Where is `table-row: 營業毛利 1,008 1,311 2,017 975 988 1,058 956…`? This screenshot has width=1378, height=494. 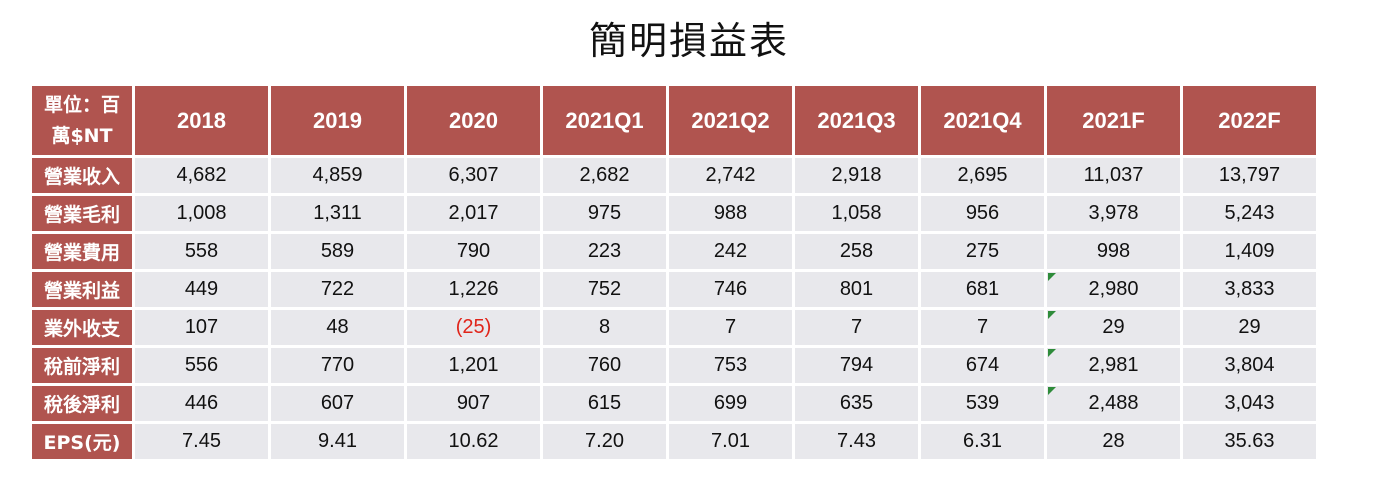
table-row: 營業毛利 1,008 1,311 2,017 975 988 1,058 956… is located at coordinates (674, 213).